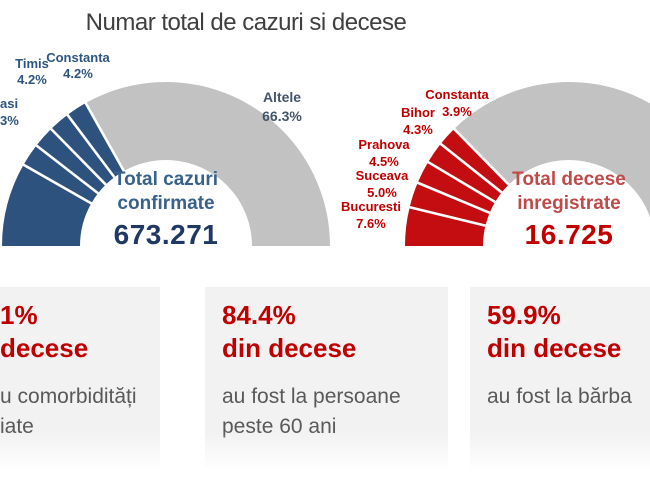 Image resolution: width=650 pixels, height=488 pixels. I want to click on label-bucuresti-pct: 7.6%, so click(371, 223).